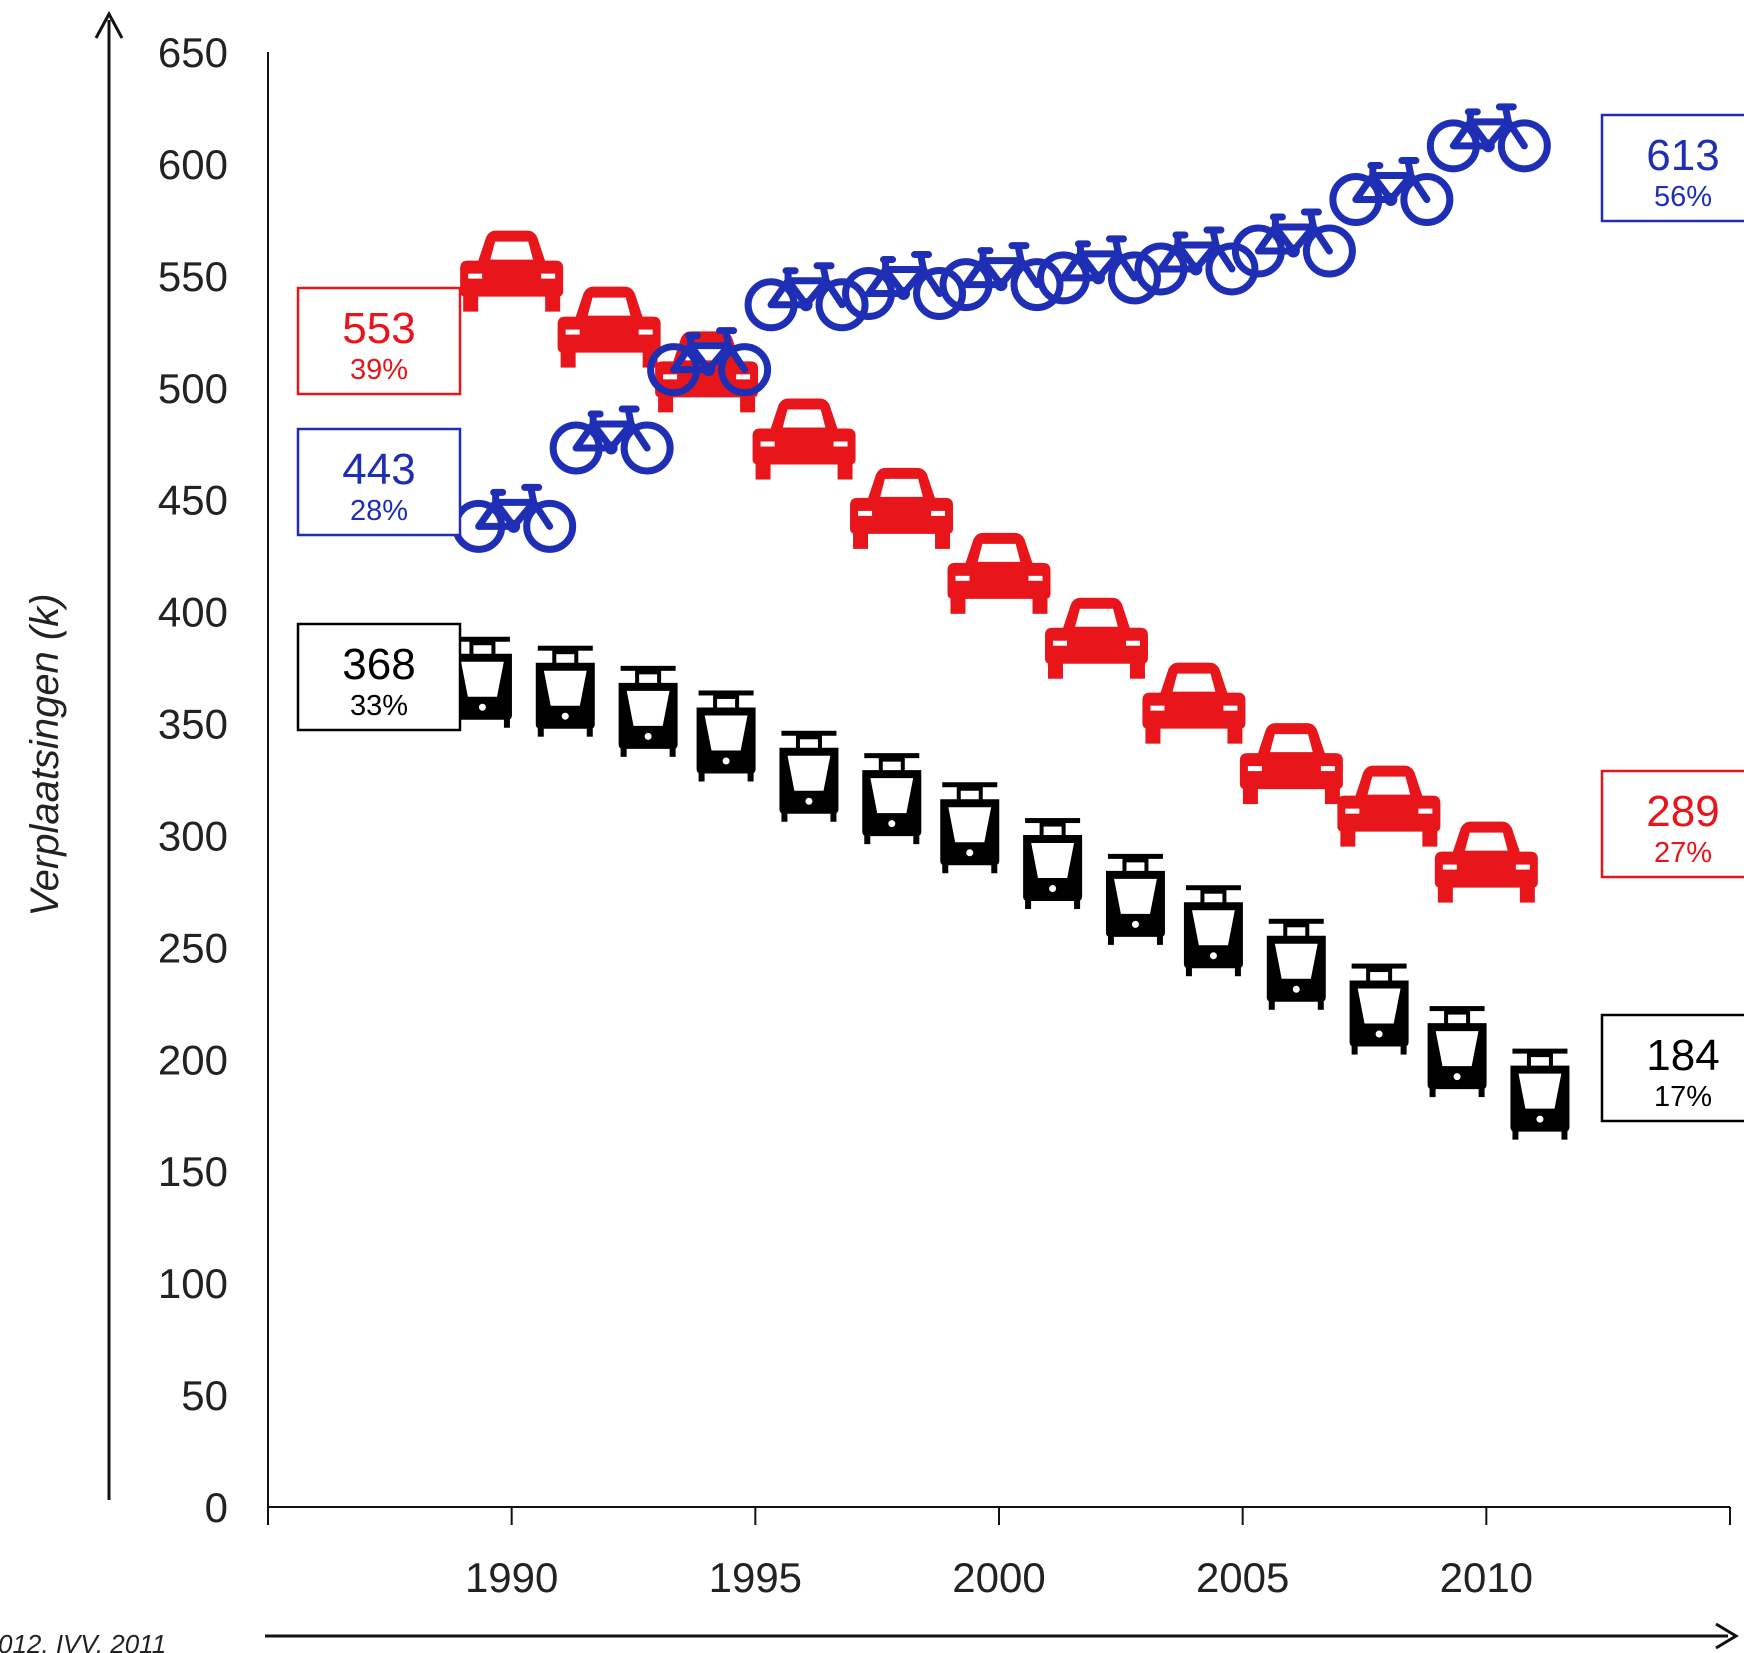 This screenshot has height=1653, width=1744. I want to click on x-tick-label-2010: 2010, so click(1486, 1577).